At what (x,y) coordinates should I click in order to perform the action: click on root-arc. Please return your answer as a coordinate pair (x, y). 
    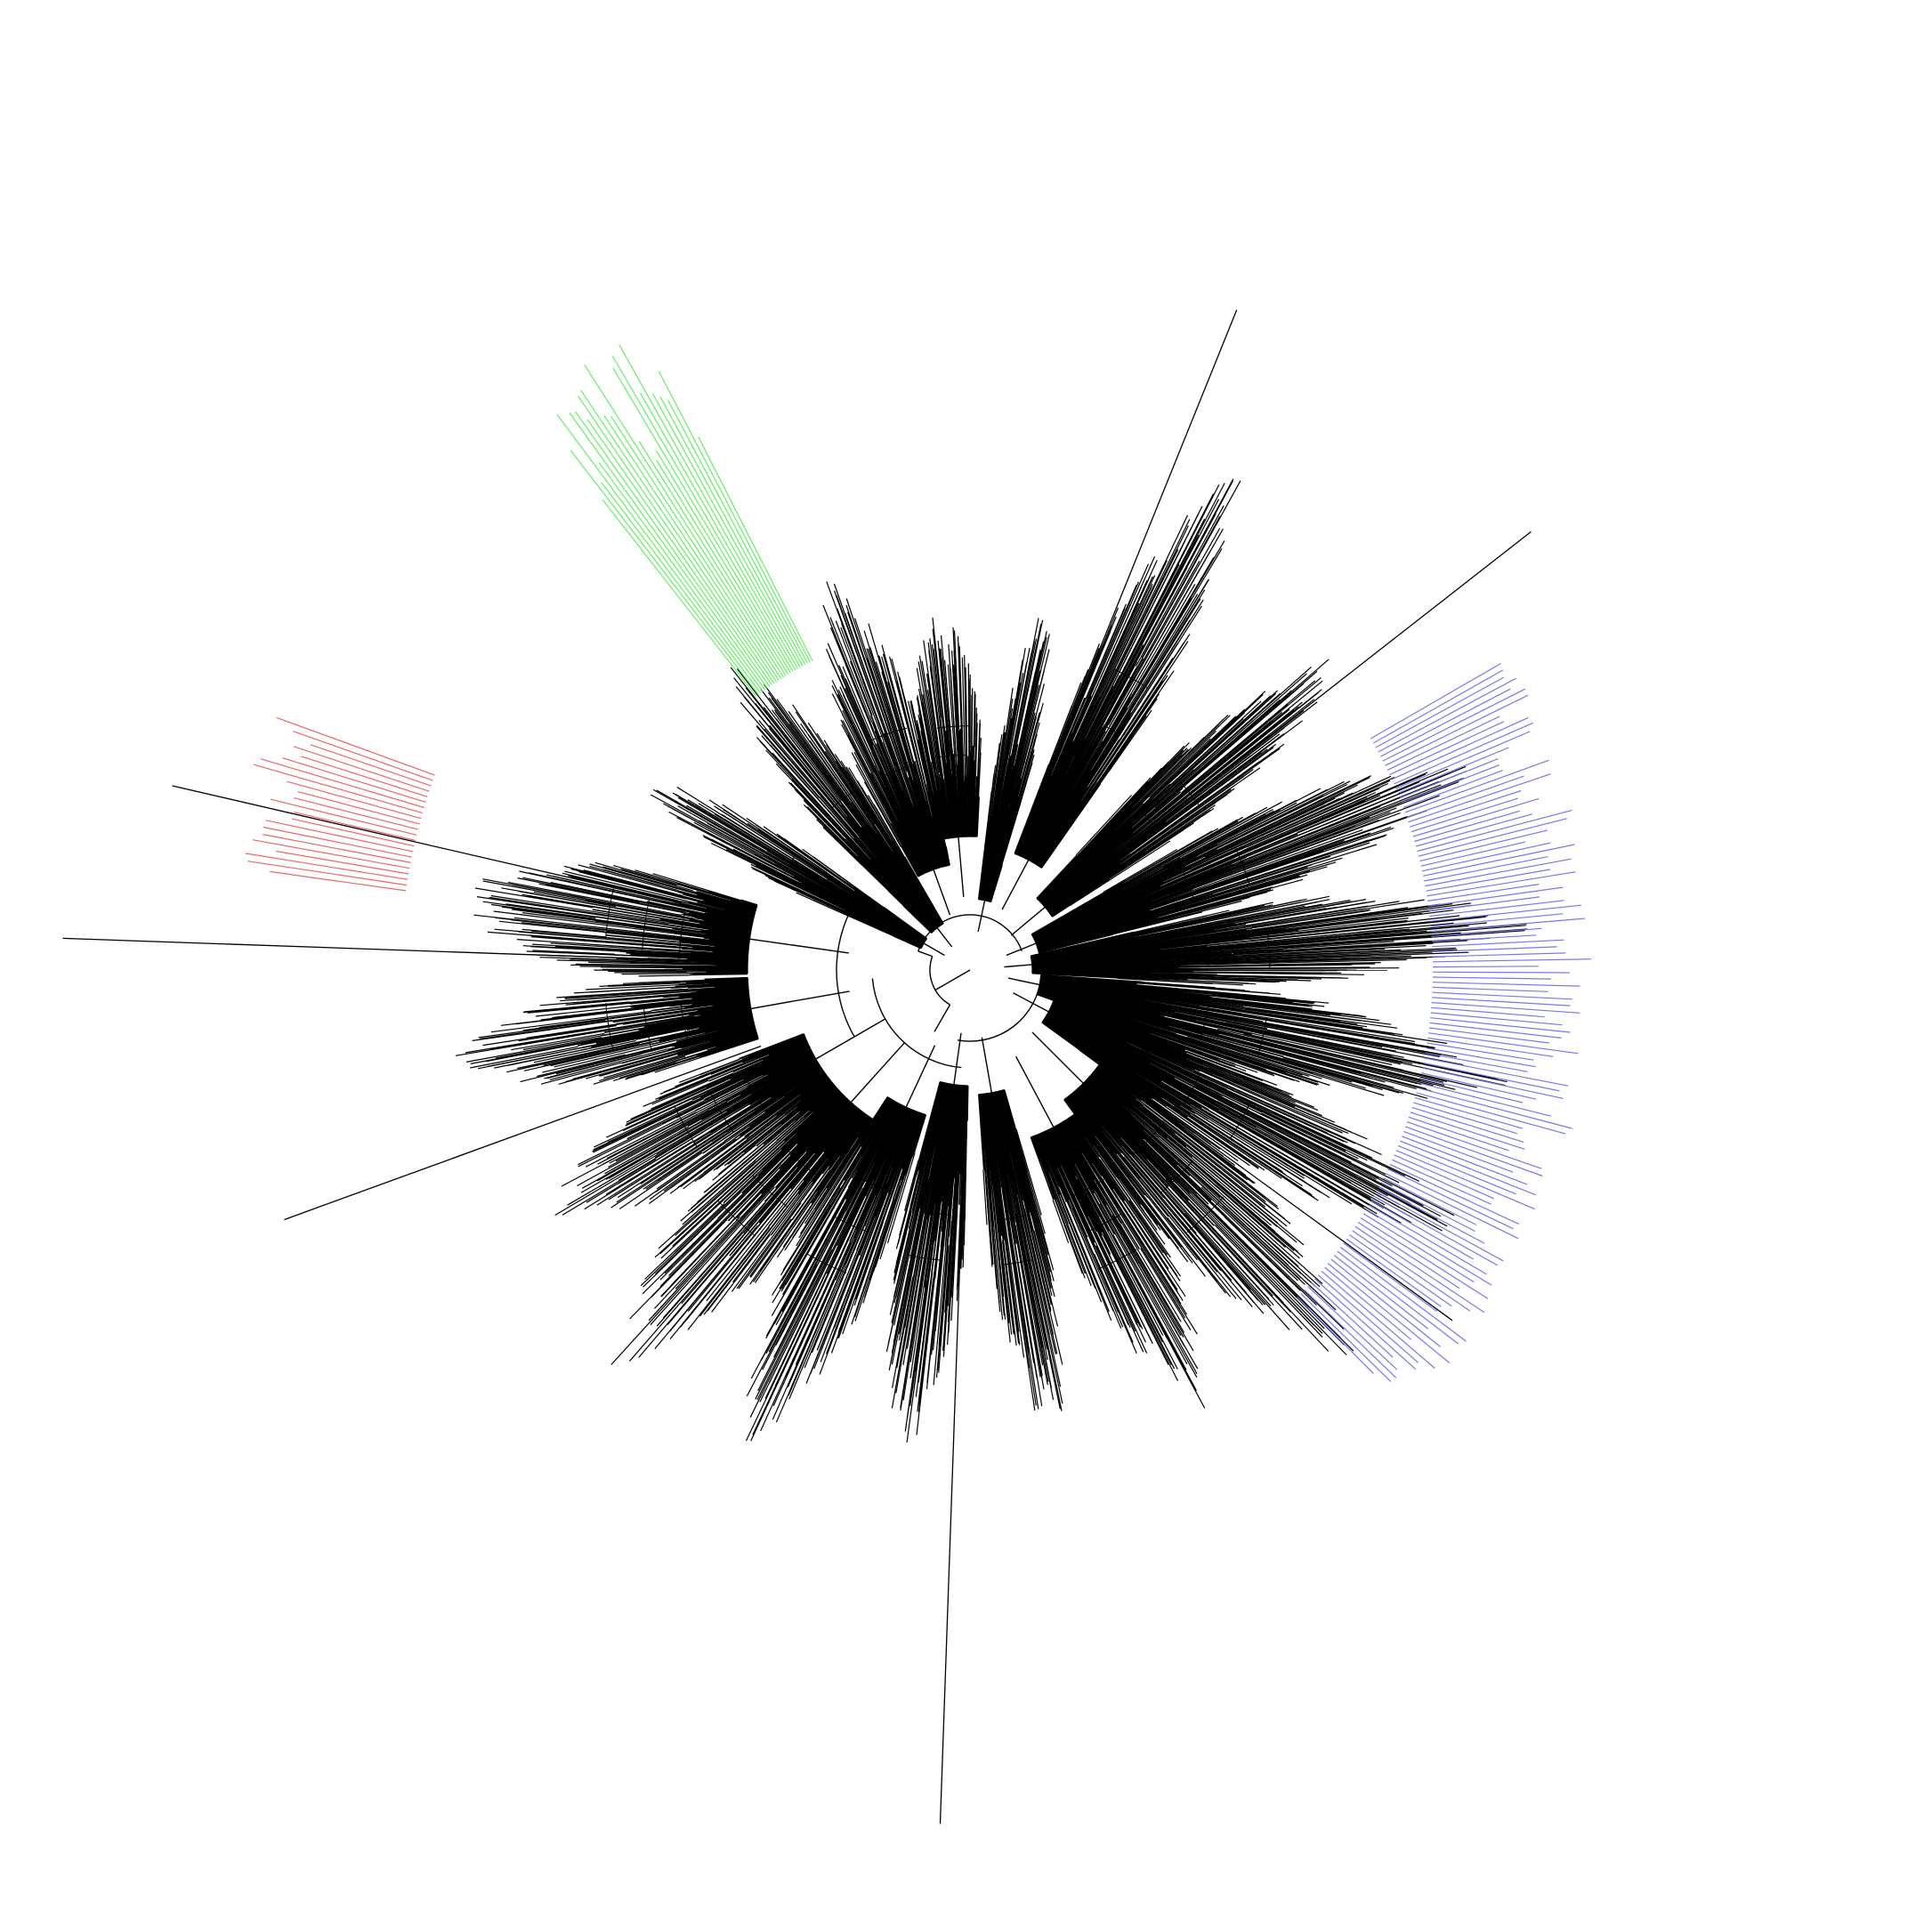
    Looking at the image, I should click on (999, 993).